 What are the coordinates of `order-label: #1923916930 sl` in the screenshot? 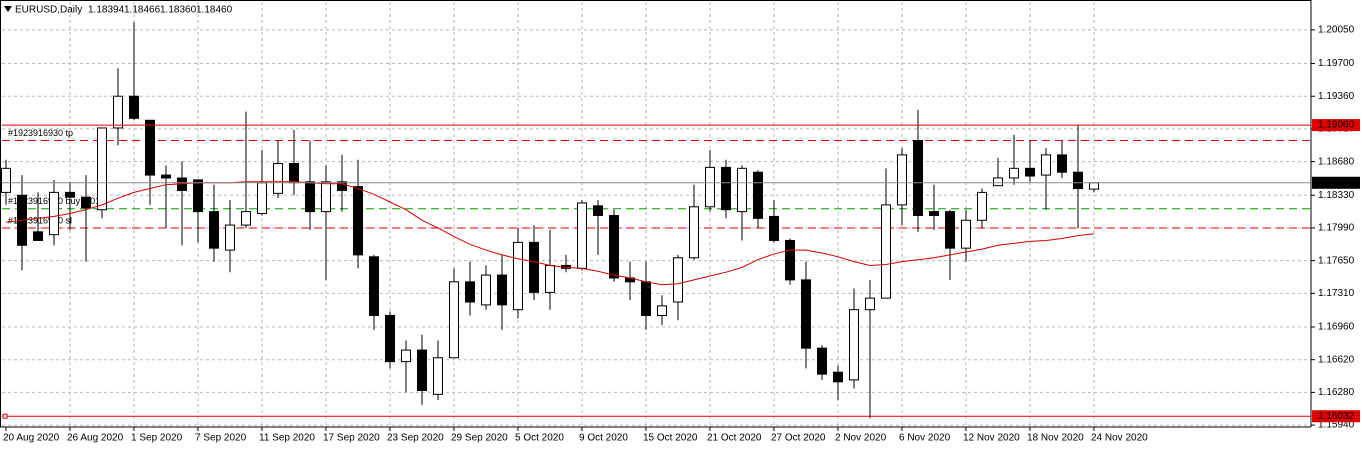 It's located at (40, 220).